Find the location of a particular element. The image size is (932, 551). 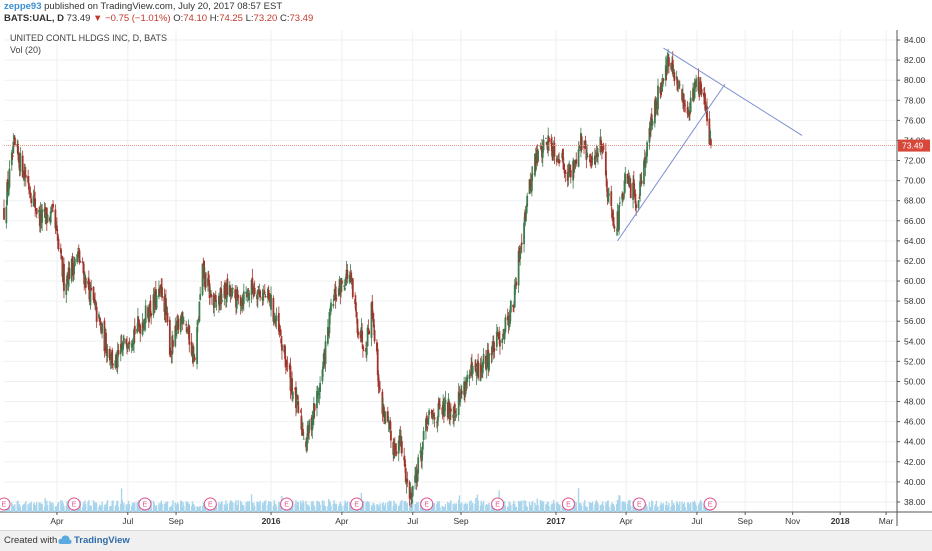

last-price-badge-label: 73.49 is located at coordinates (913, 146).